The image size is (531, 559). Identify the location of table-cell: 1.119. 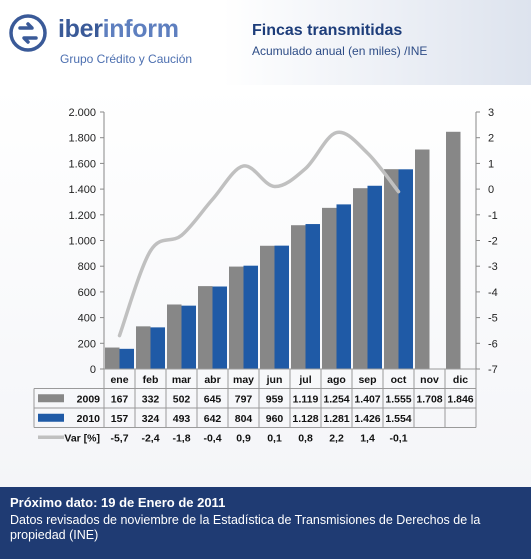
(306, 399).